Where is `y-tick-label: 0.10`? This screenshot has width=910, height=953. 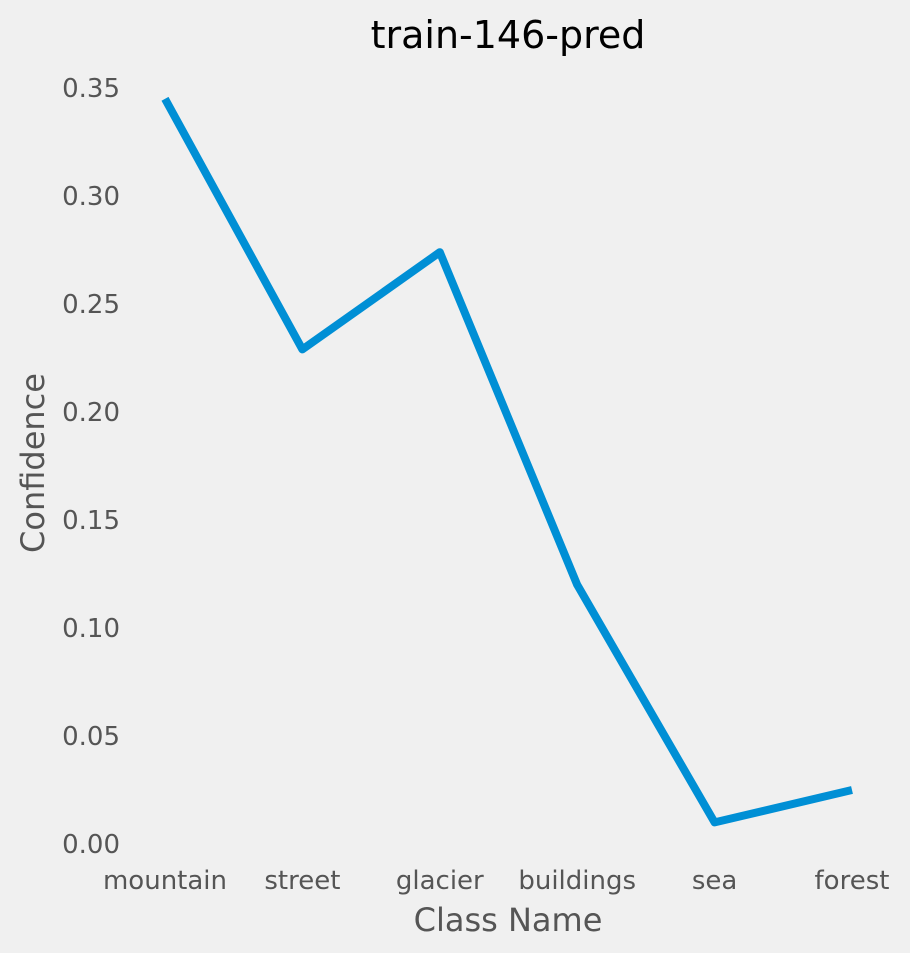
y-tick-label: 0.10 is located at coordinates (91, 629).